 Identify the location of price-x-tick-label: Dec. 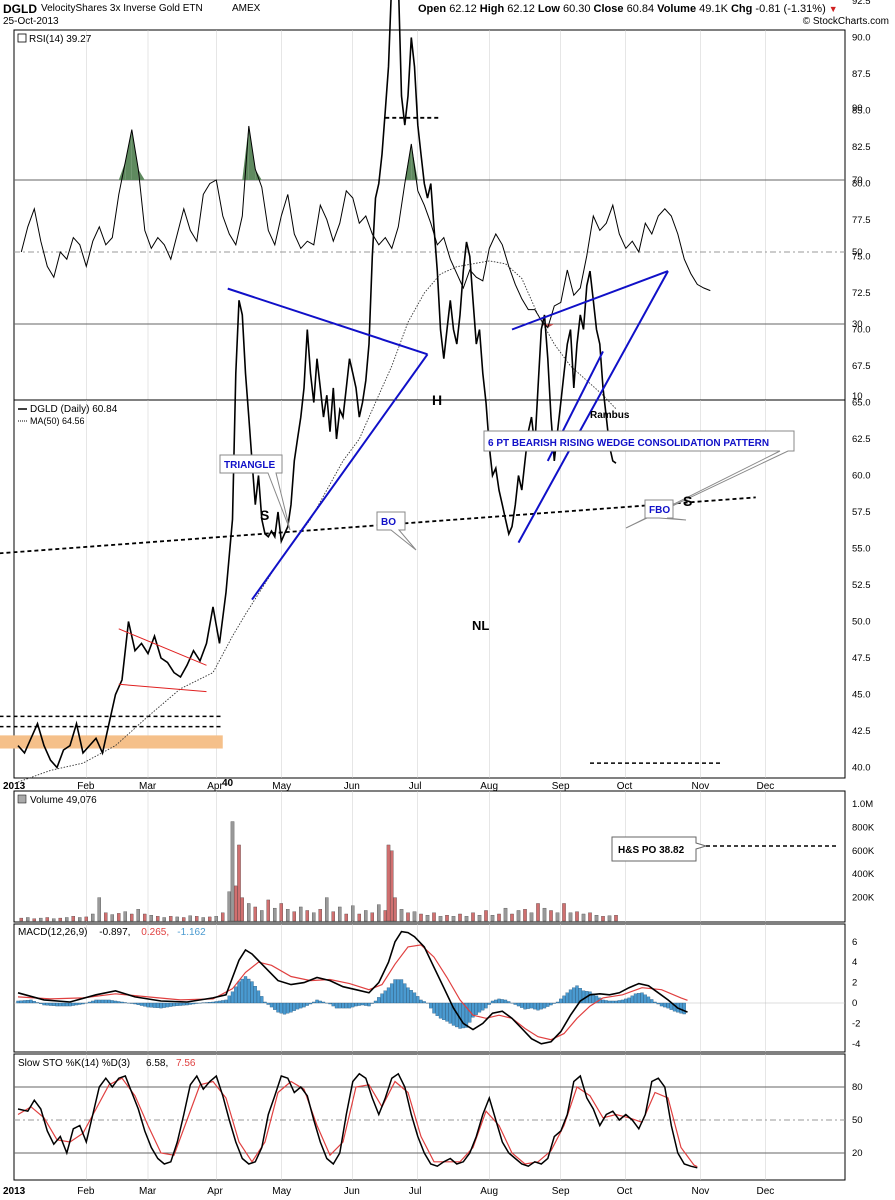
(766, 786).